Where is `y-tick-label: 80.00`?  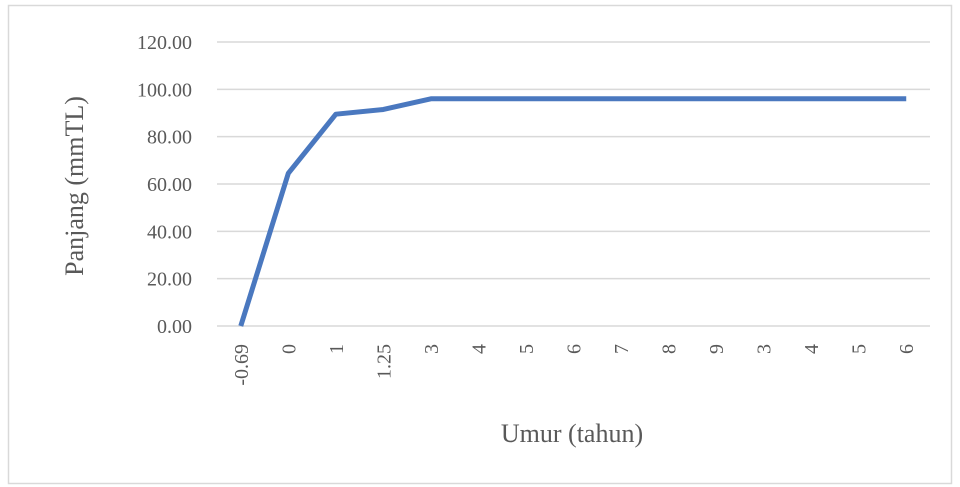
y-tick-label: 80.00 is located at coordinates (169, 138).